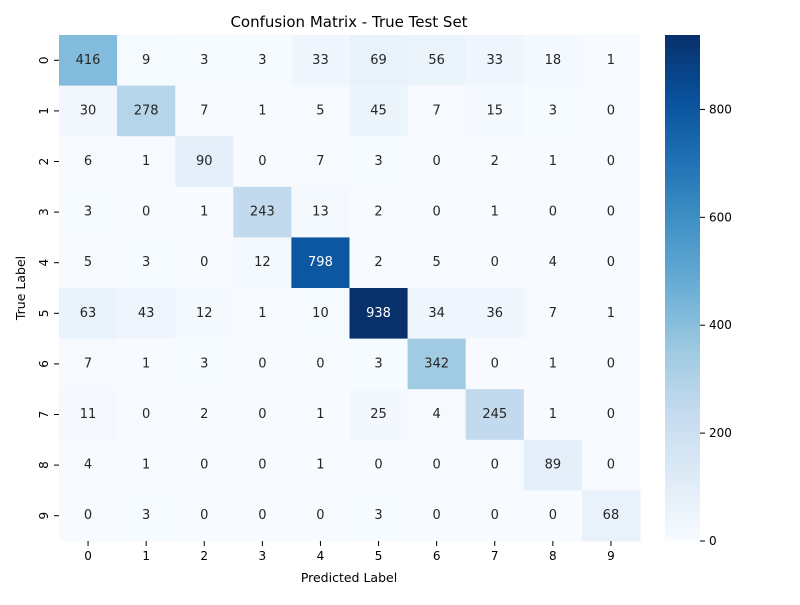 This screenshot has height=605, width=800. Describe the element at coordinates (88, 262) in the screenshot. I see `cell-value-r4-c0: 5` at that location.